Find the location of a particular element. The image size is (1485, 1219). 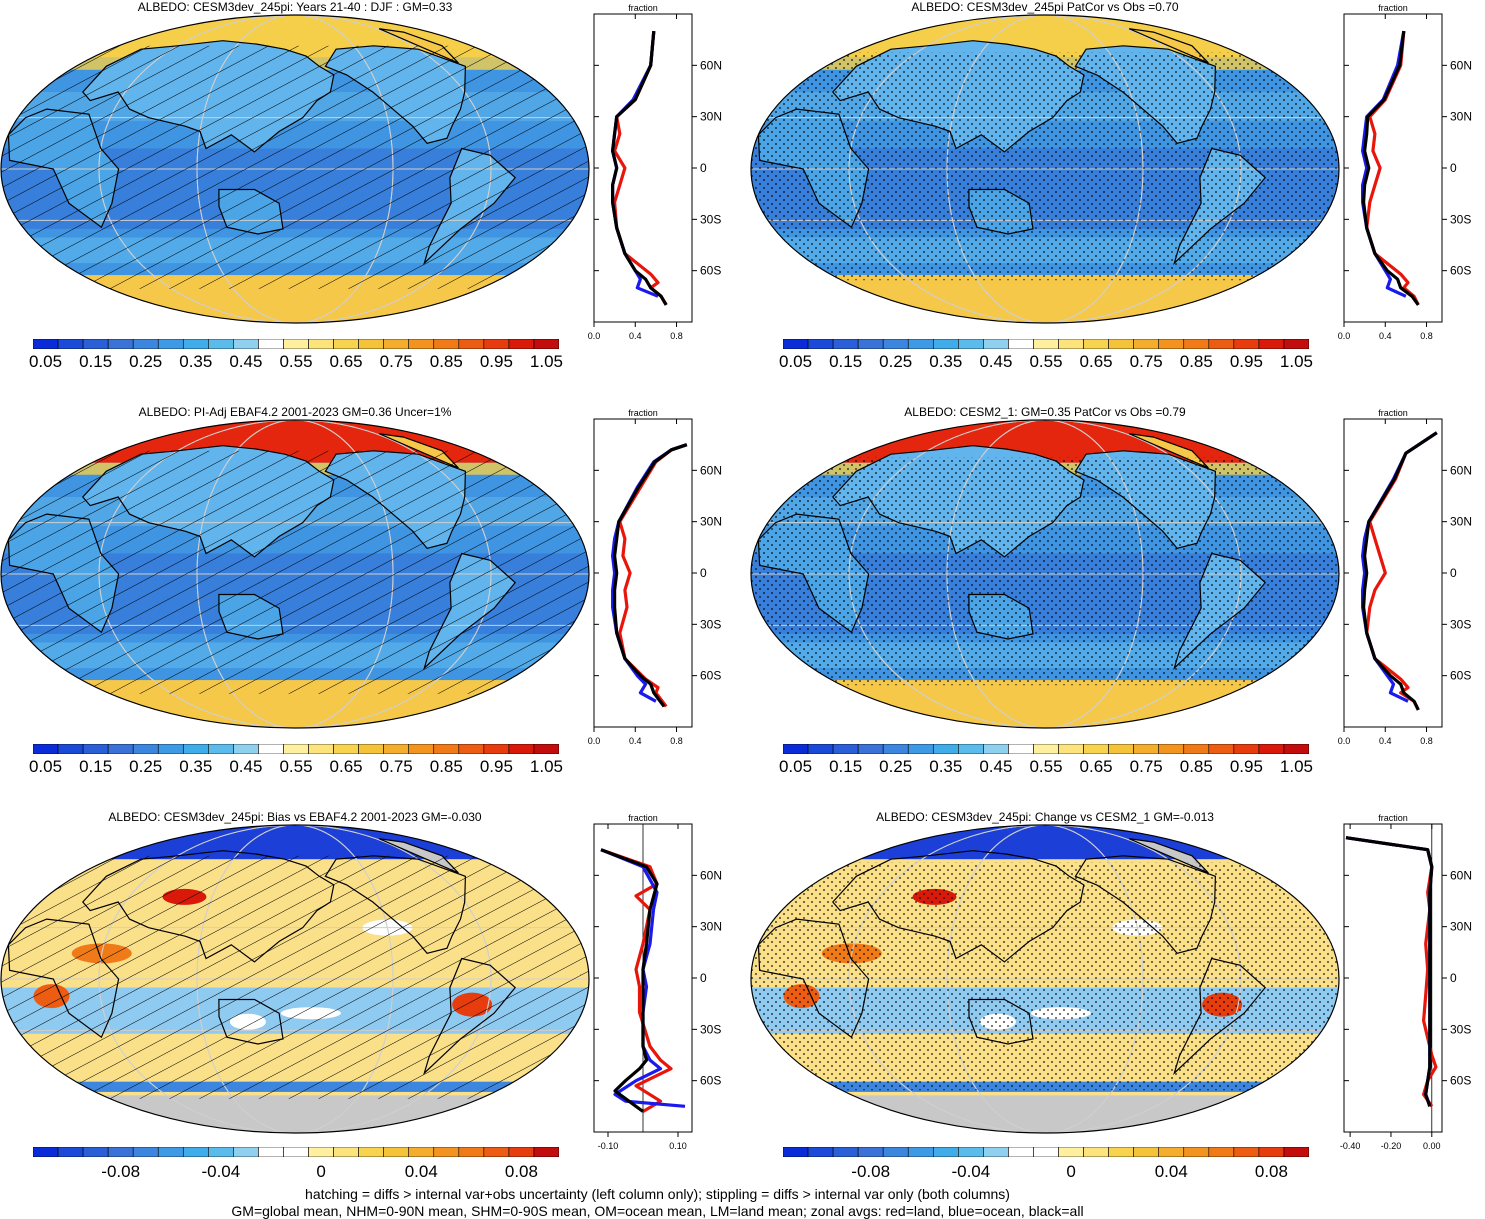

zonal-land-line is located at coordinates (640, 168).